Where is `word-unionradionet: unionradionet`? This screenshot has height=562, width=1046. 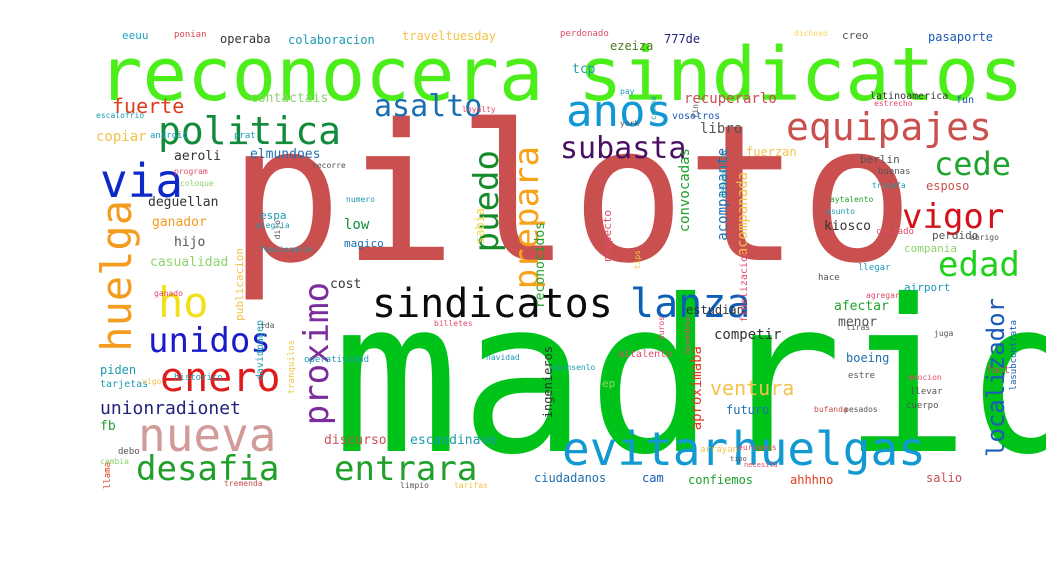
word-unionradionet: unionradionet is located at coordinates (170, 408).